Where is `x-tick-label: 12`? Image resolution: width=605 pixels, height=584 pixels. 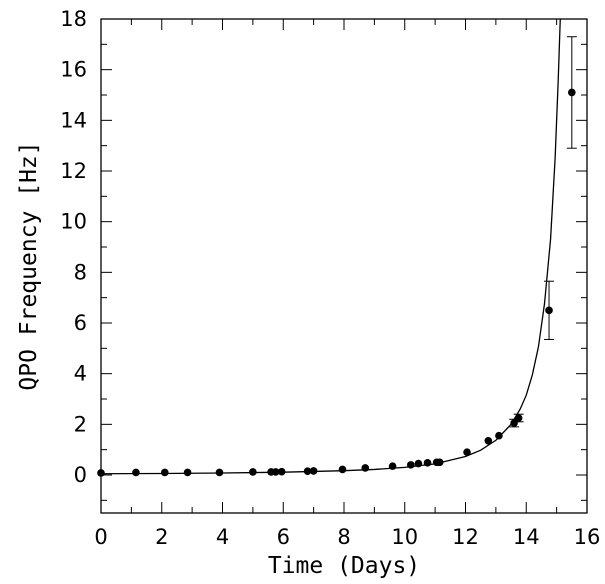 x-tick-label: 12 is located at coordinates (465, 537).